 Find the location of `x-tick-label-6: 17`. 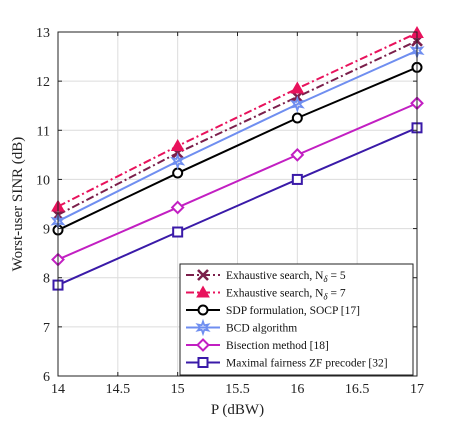

x-tick-label-6: 17 is located at coordinates (417, 389).